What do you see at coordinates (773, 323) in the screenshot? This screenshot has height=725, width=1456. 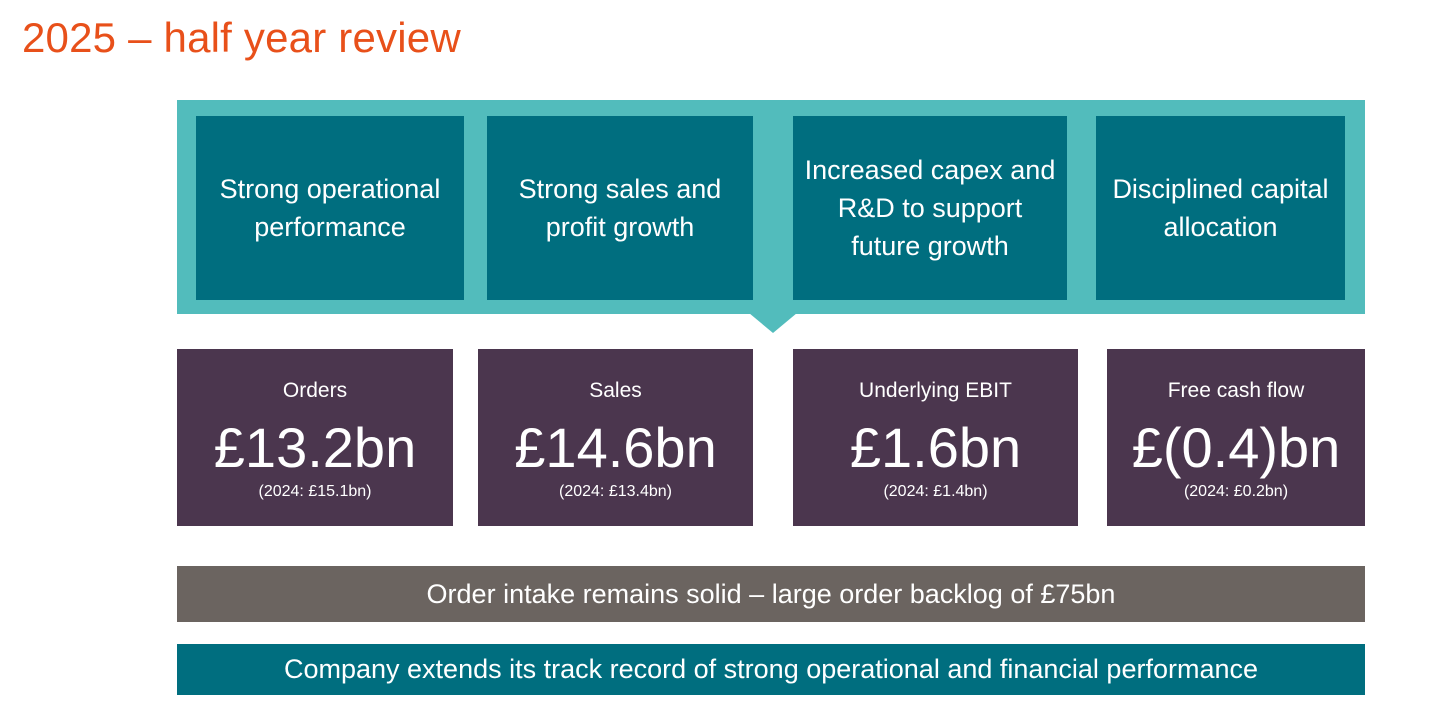 I see `band-pointer-arrow` at bounding box center [773, 323].